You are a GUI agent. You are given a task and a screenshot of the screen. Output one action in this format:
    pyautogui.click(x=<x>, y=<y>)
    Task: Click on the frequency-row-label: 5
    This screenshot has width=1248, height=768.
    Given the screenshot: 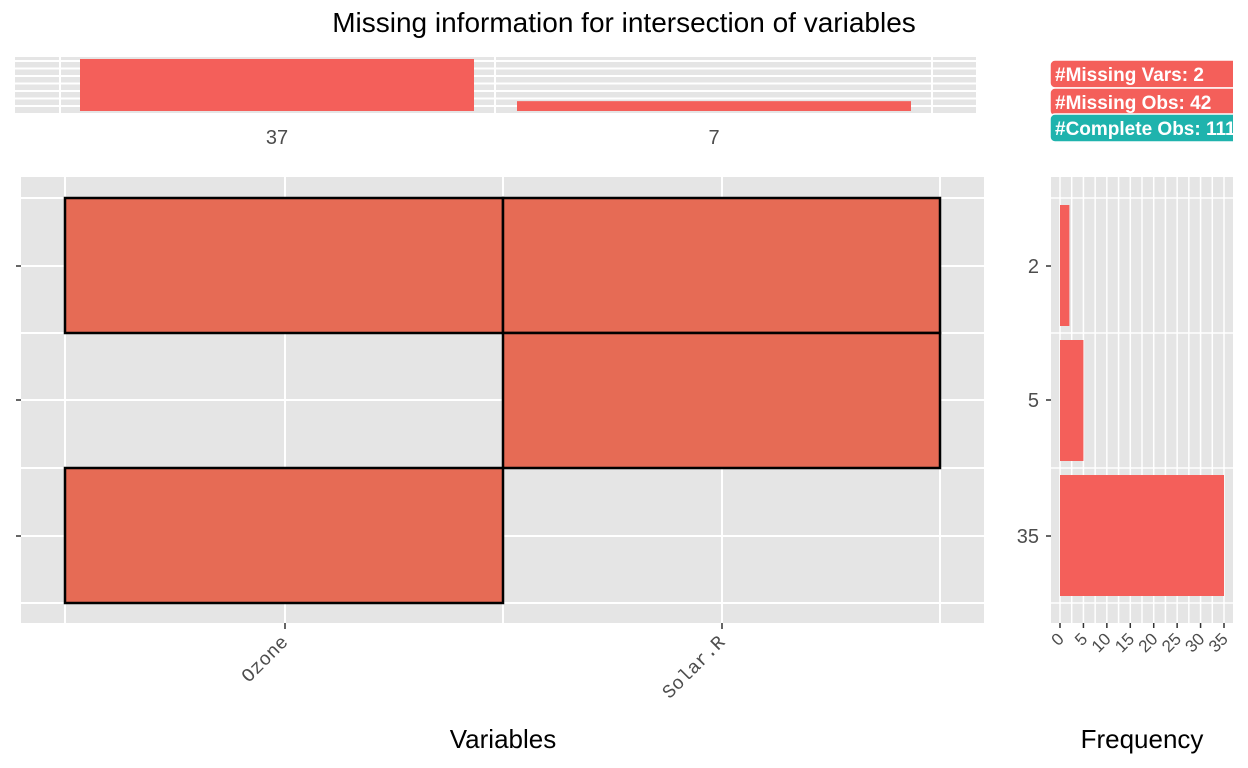 What is the action you would take?
    pyautogui.click(x=1033, y=401)
    